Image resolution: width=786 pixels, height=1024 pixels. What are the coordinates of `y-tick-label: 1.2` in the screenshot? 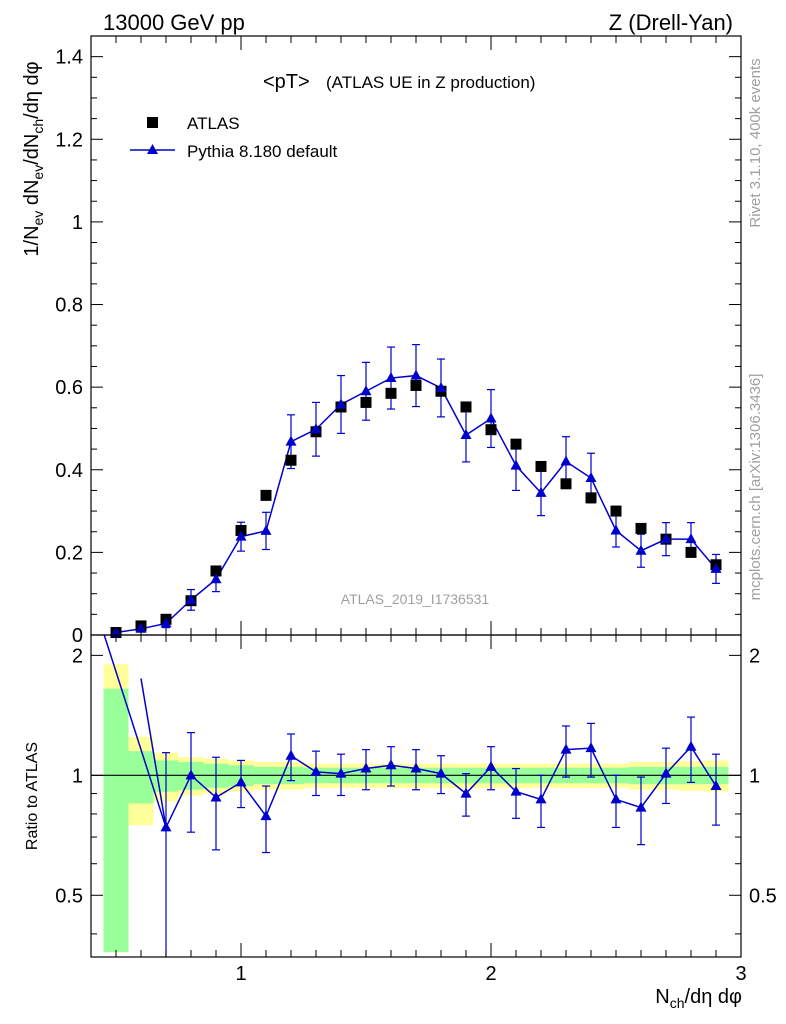 It's located at (69, 140).